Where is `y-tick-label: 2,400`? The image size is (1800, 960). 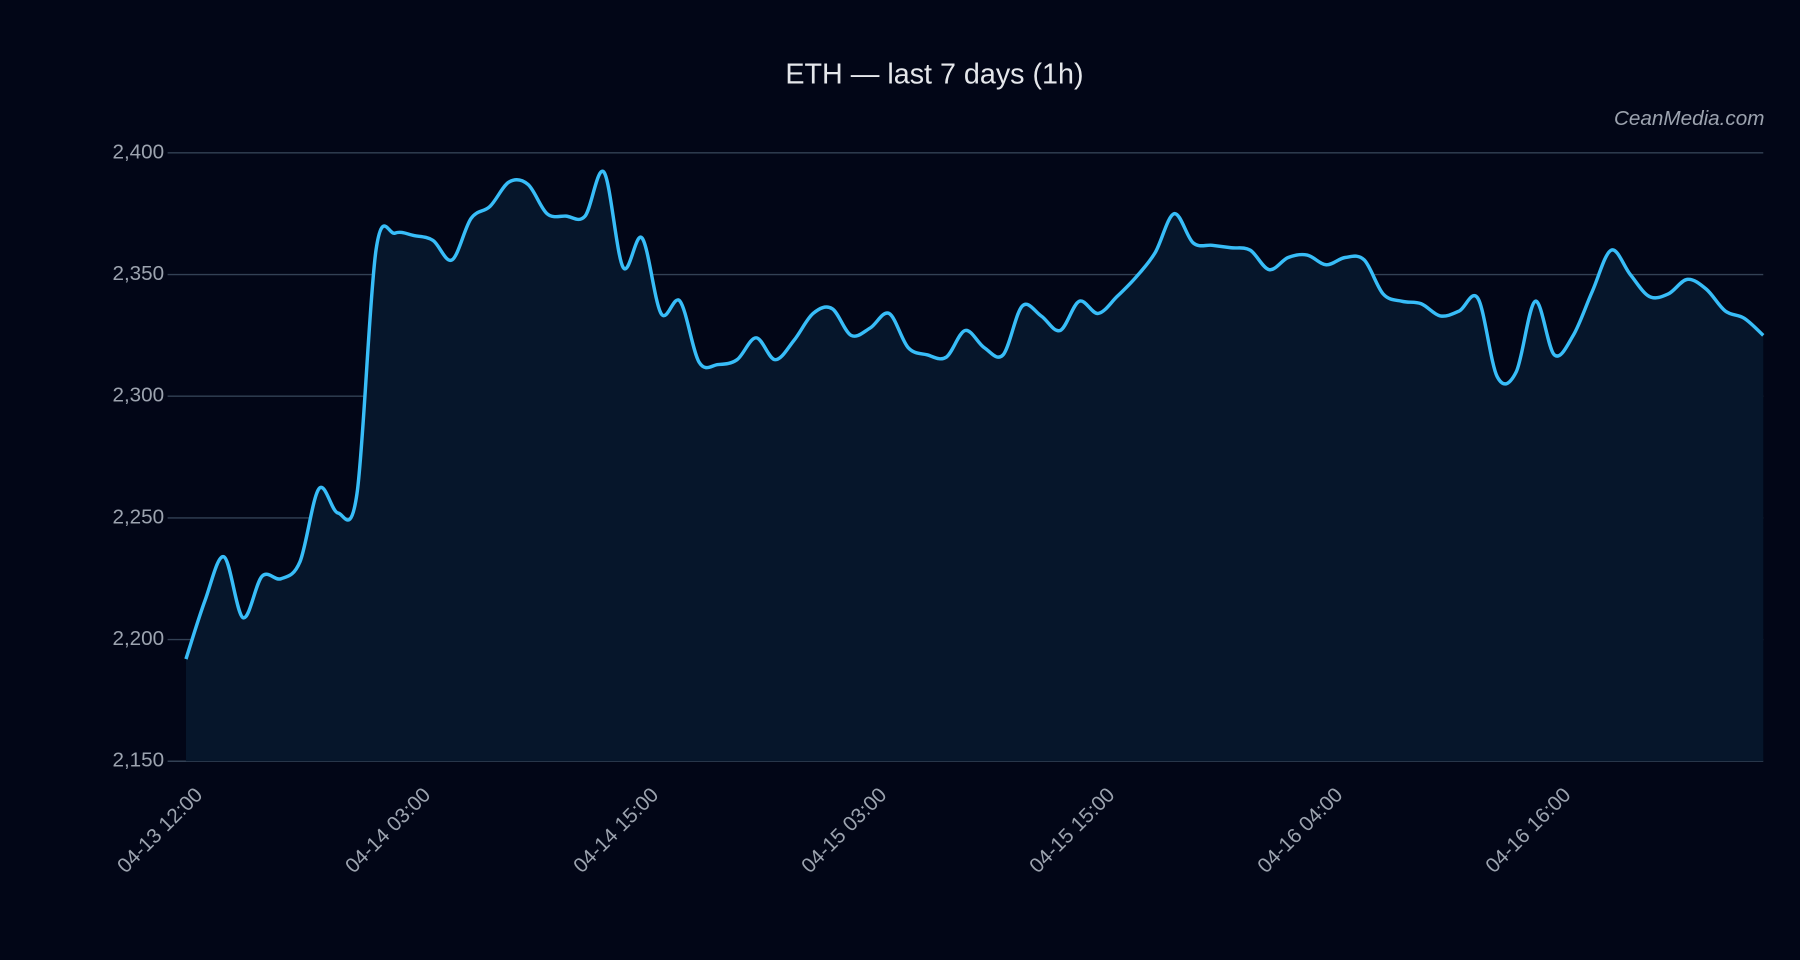
y-tick-label: 2,400 is located at coordinates (138, 151).